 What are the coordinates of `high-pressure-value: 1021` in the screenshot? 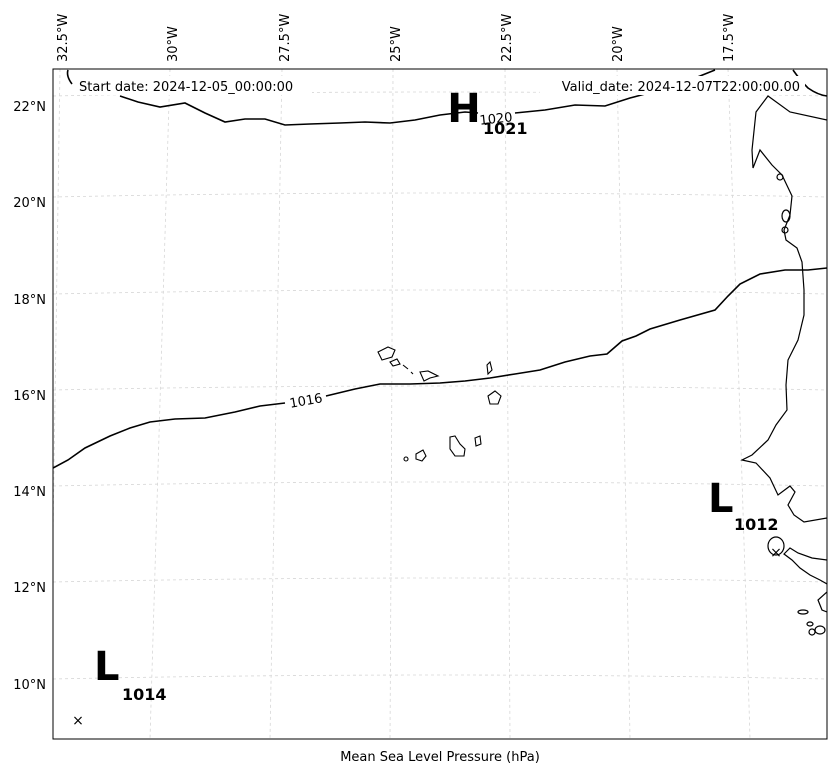 It's located at (505, 128).